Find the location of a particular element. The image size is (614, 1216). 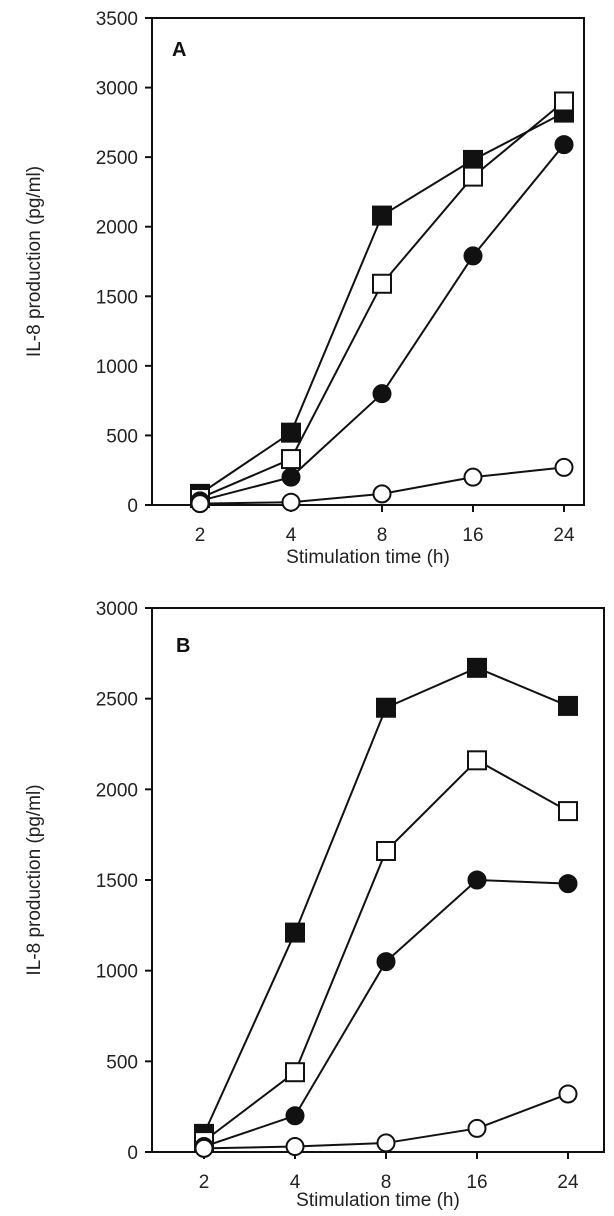

panel-label: B is located at coordinates (183, 646).